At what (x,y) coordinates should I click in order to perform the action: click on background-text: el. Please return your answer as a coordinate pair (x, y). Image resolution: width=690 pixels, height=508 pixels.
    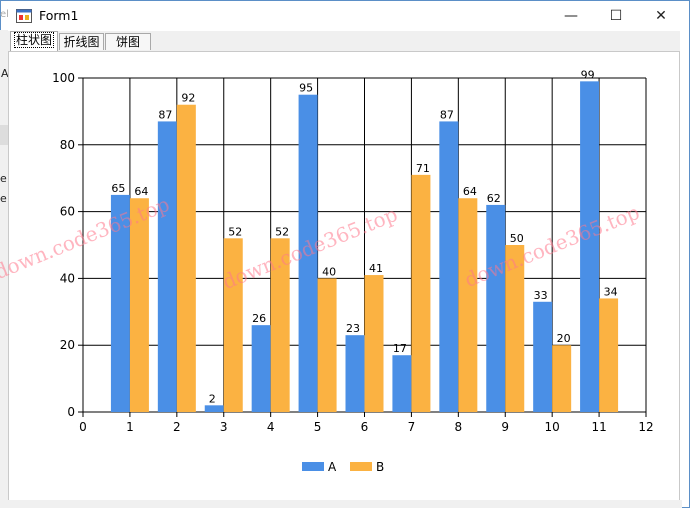
    Looking at the image, I should click on (4, 14).